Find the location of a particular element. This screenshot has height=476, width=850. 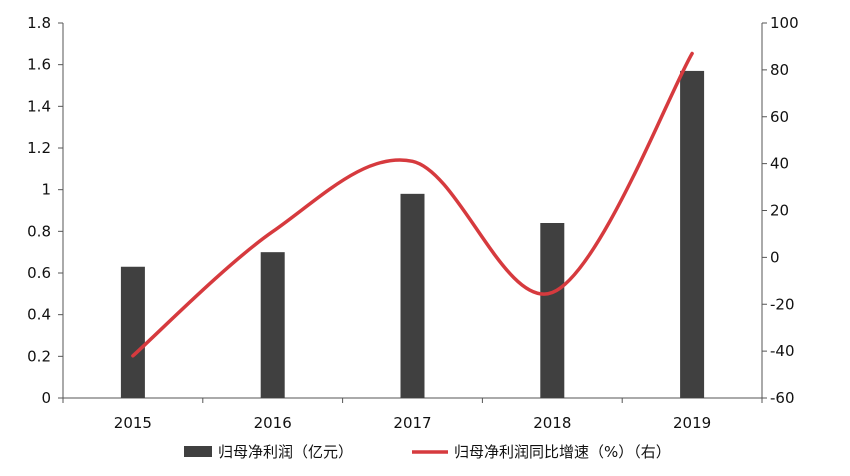

y-left-tick-label: 1.2 is located at coordinates (39, 148).